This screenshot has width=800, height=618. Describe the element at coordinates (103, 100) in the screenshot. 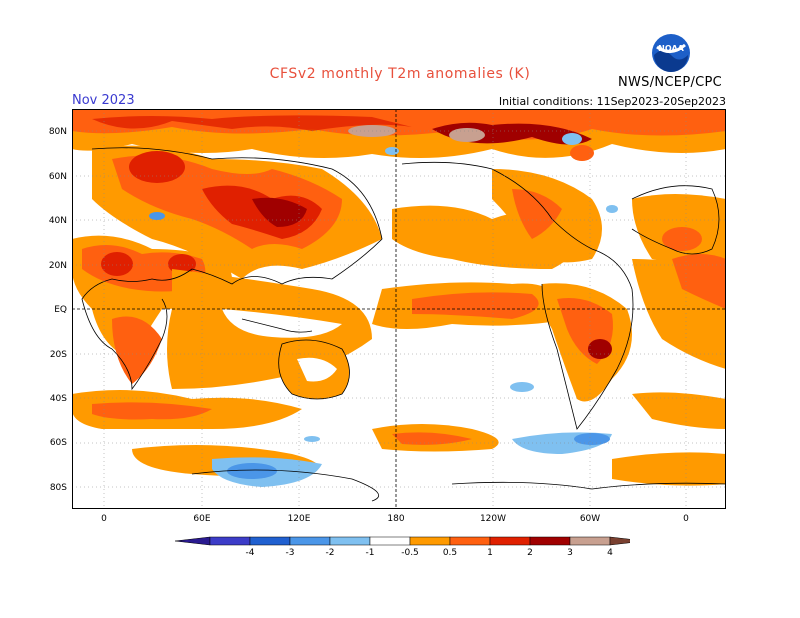

I see `forecast-month: Nov 2023` at that location.